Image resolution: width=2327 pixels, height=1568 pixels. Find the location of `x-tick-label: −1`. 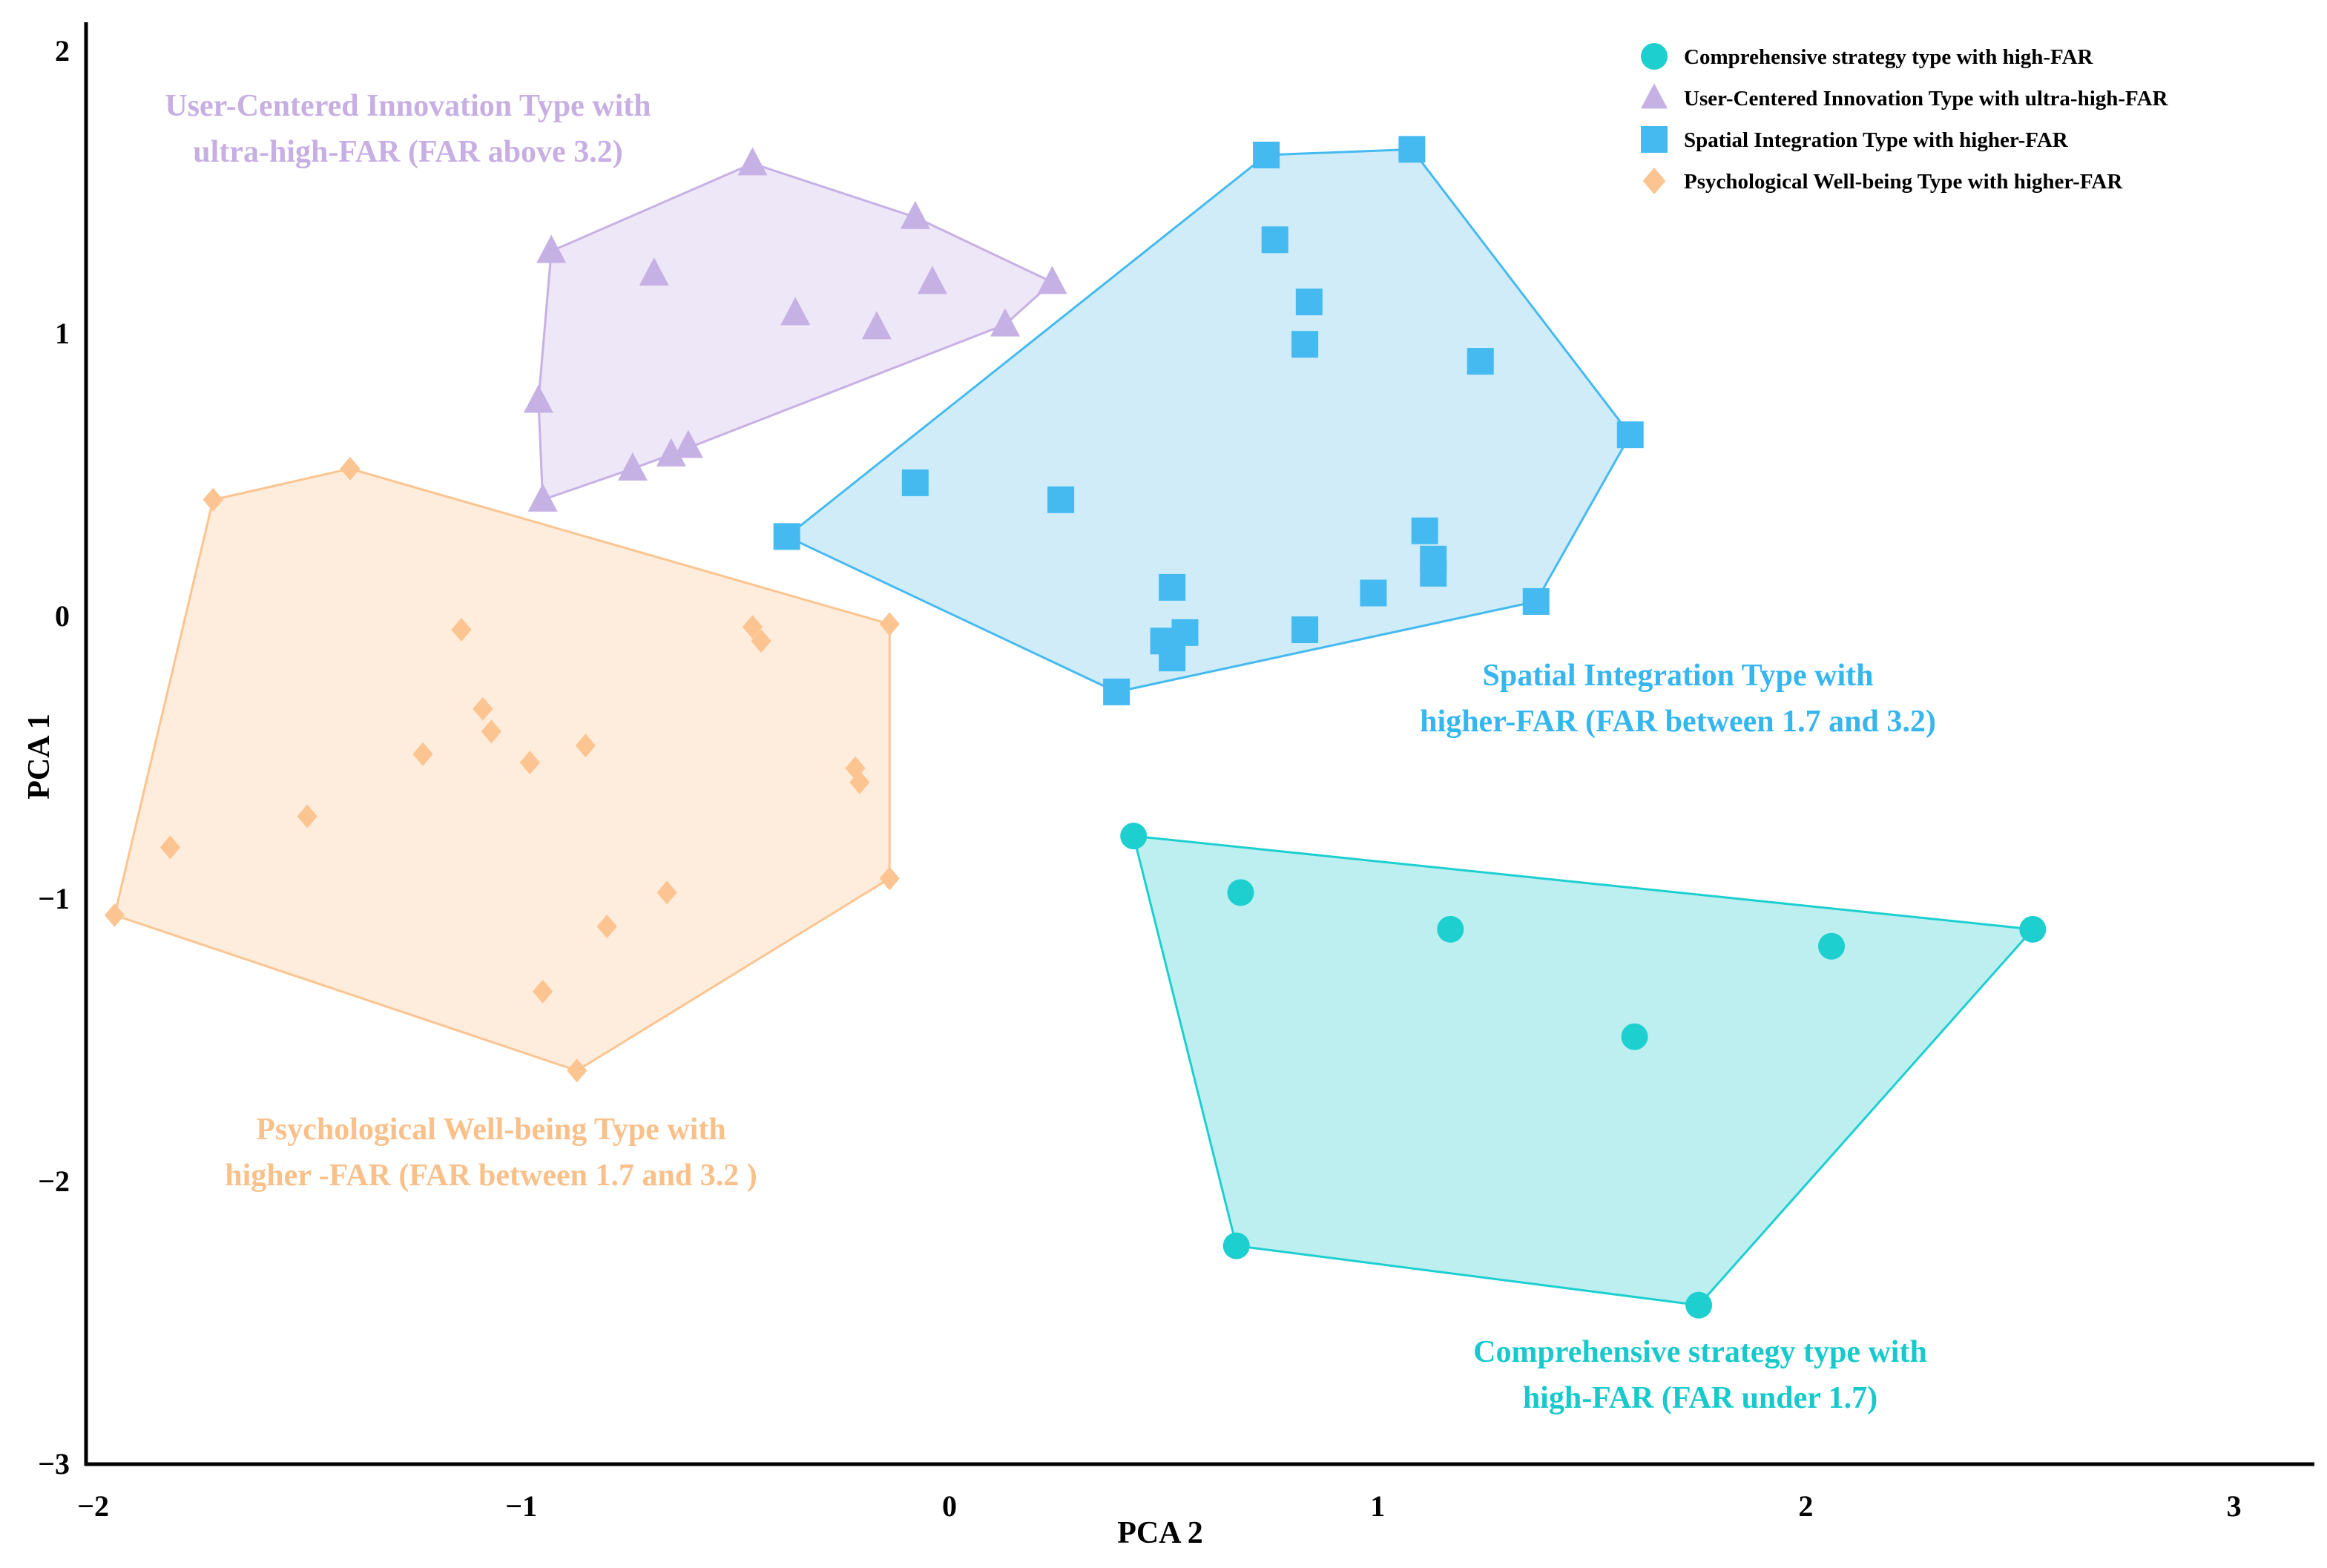

x-tick-label: −1 is located at coordinates (521, 1506).